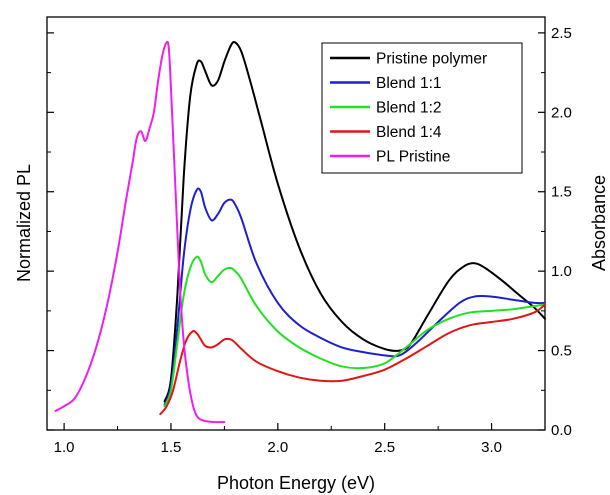  What do you see at coordinates (561, 271) in the screenshot?
I see `y-right-tick-label: 1.0` at bounding box center [561, 271].